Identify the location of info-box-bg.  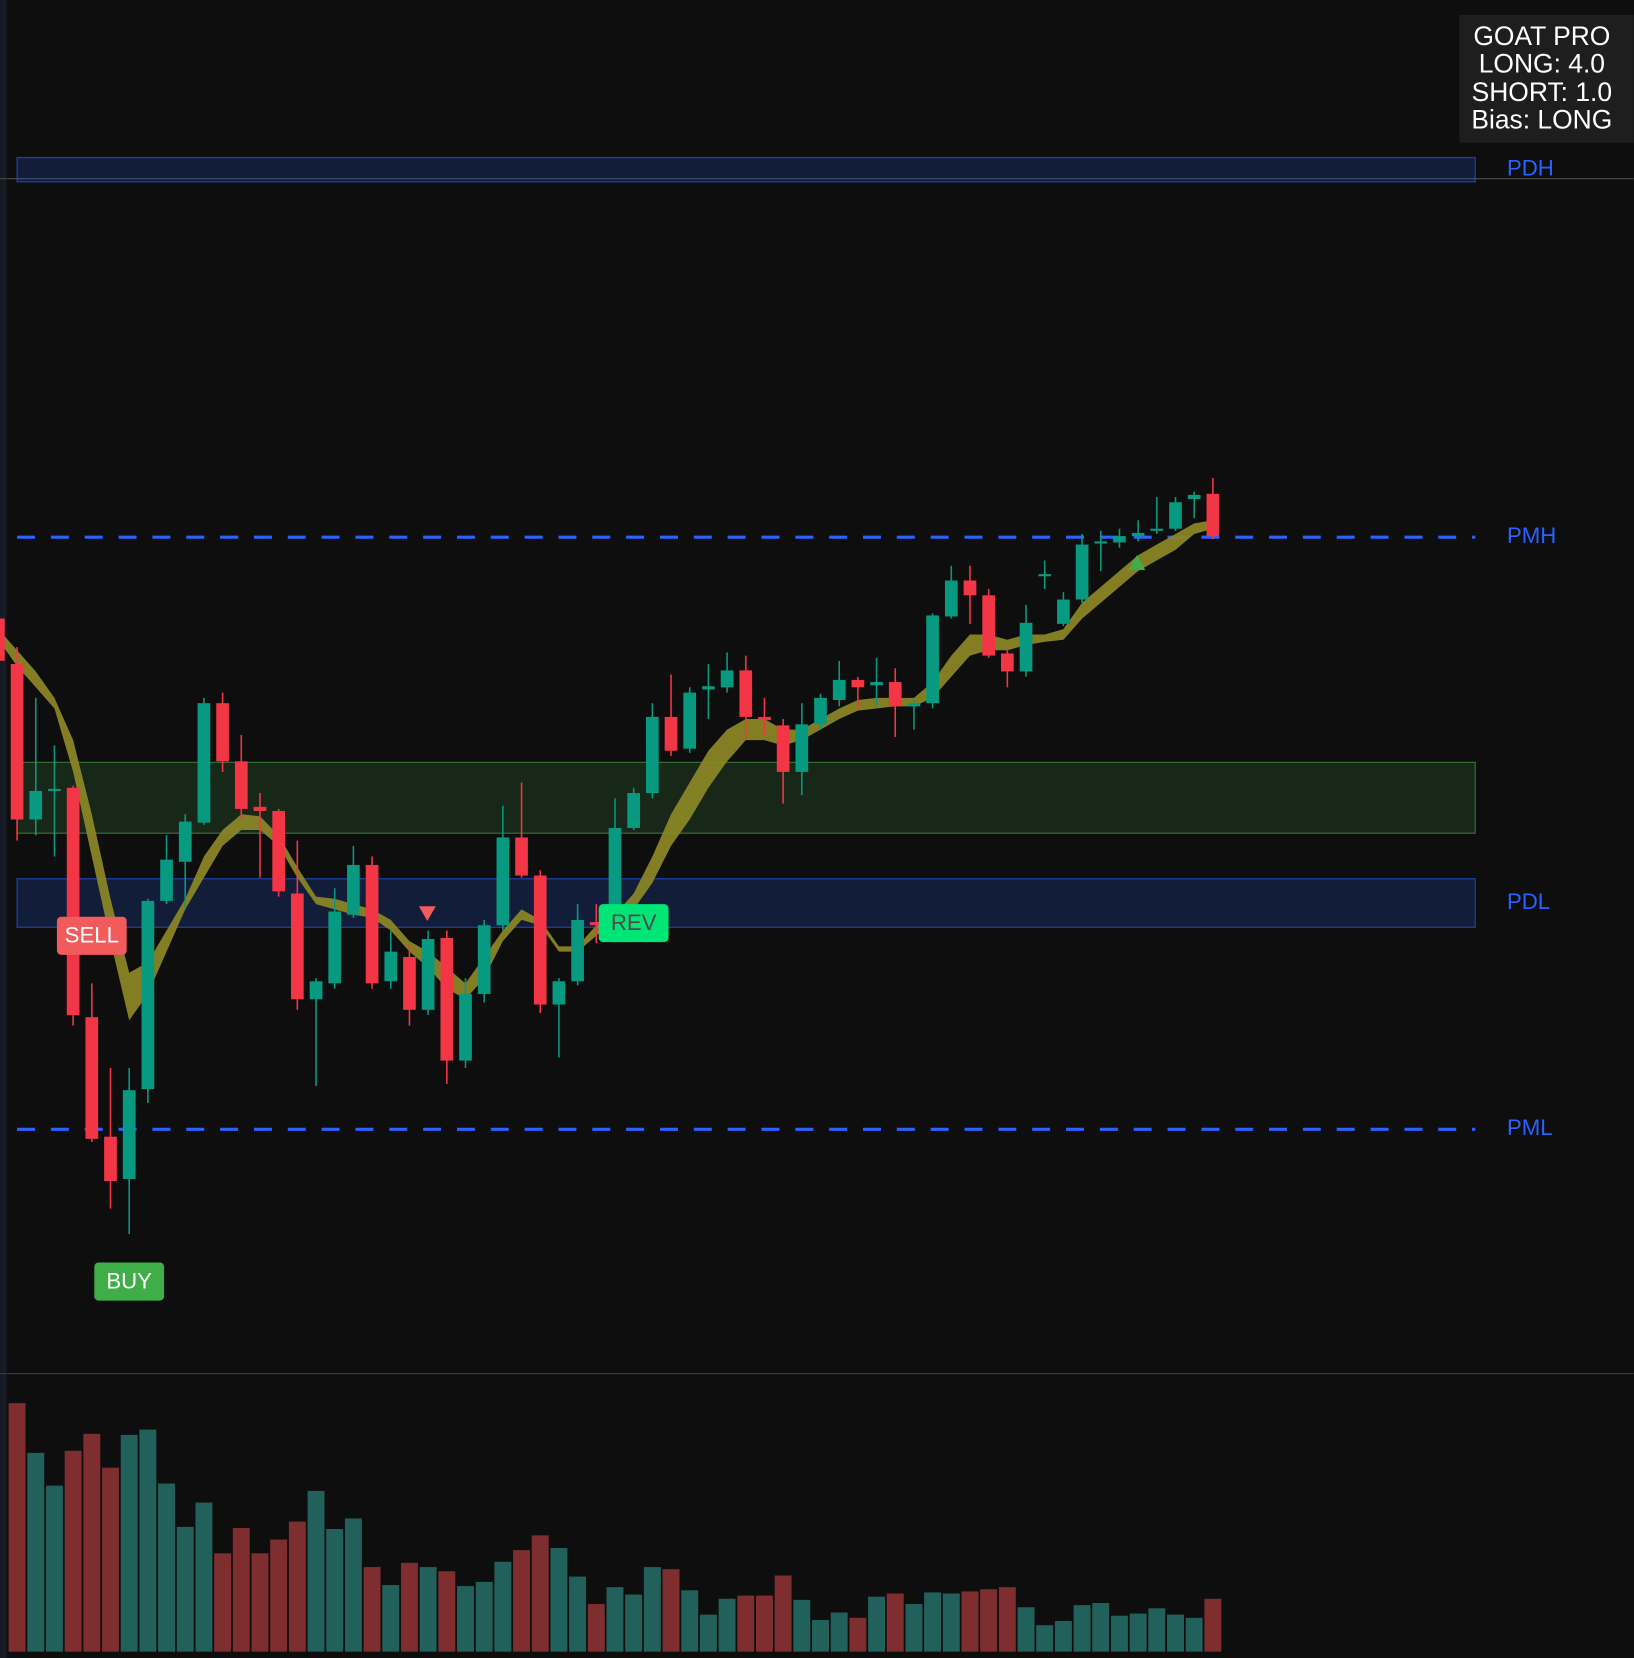
(1546, 78).